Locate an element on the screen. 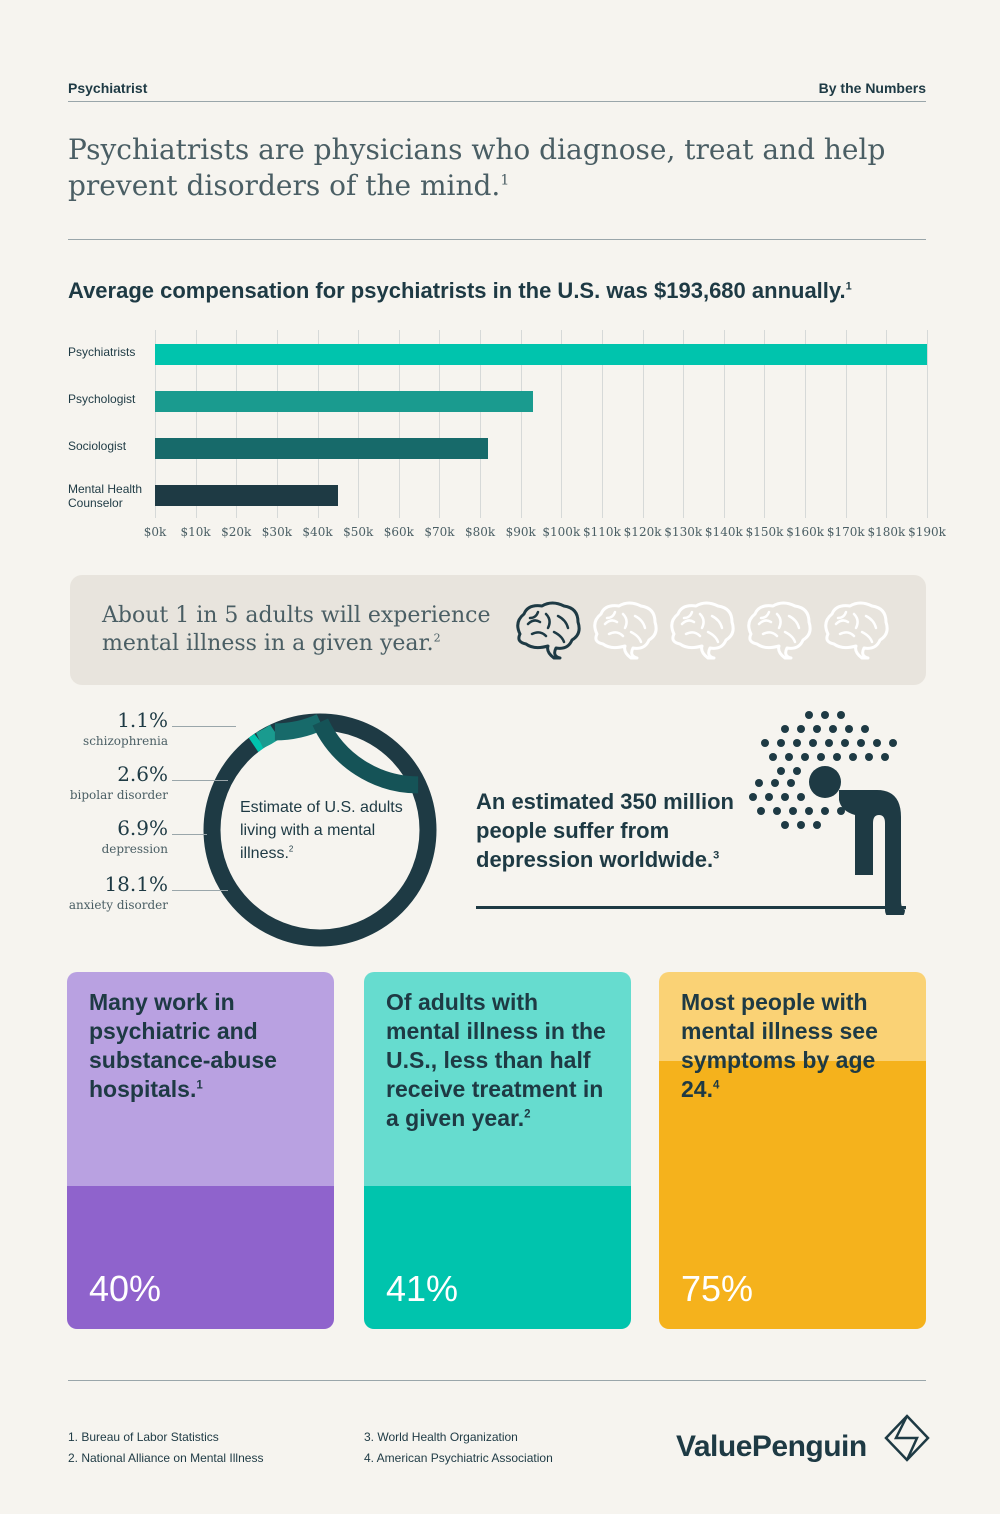 Image resolution: width=1000 pixels, height=1514 pixels. bar-x-tick-label: $190k is located at coordinates (927, 532).